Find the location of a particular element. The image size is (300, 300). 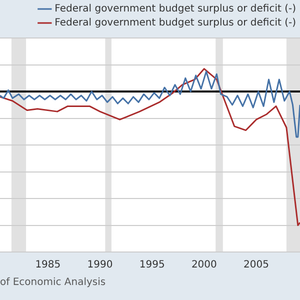

text: of Economic Analysis is located at coordinates (53, 282).